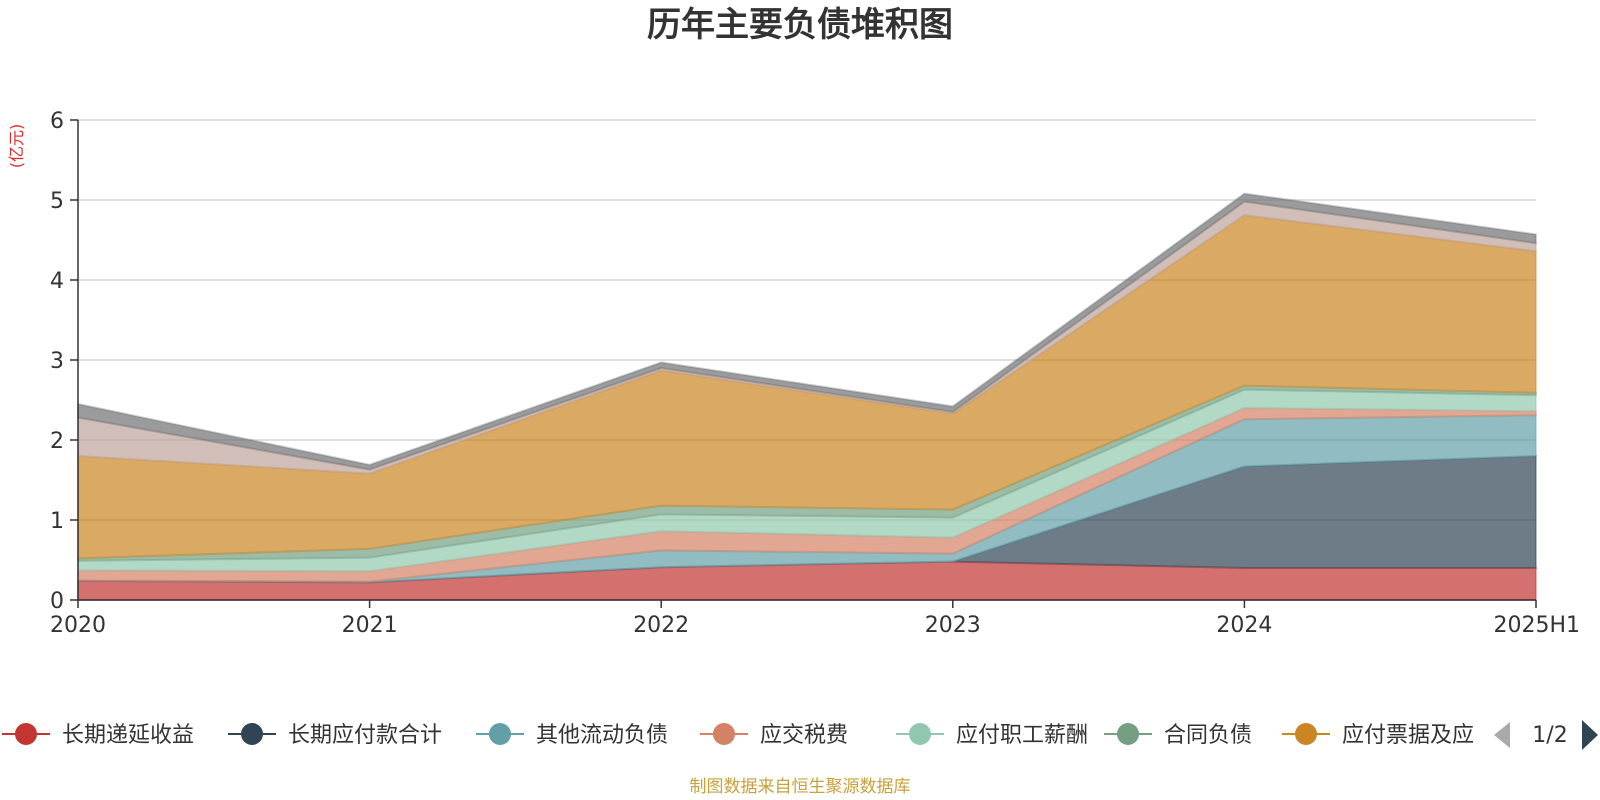  What do you see at coordinates (1549, 735) in the screenshot?
I see `legend-page-indicator: 1/2` at bounding box center [1549, 735].